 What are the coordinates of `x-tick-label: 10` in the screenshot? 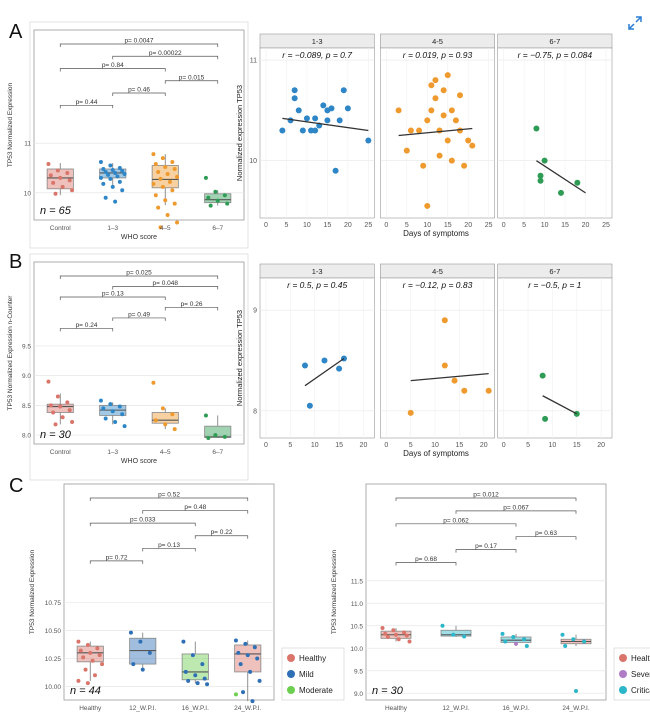 It's located at (545, 225).